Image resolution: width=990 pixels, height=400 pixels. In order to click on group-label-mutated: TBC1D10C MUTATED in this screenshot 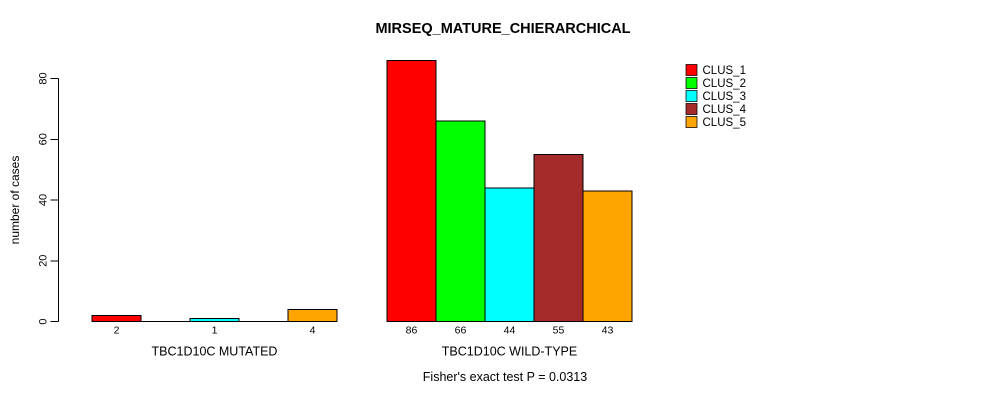, I will do `click(215, 352)`.